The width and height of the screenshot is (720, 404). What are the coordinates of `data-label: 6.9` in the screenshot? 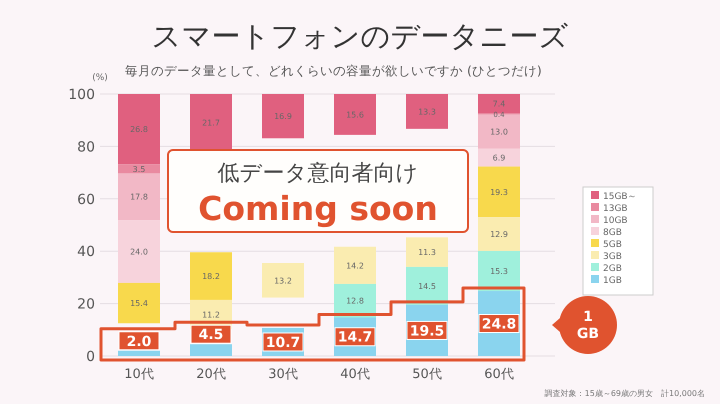 It's located at (499, 158).